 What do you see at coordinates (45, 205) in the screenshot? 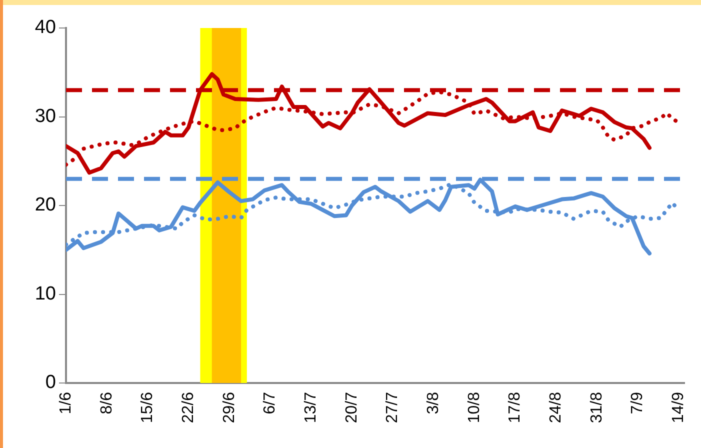
I see `y-tick-label: 20` at bounding box center [45, 205].